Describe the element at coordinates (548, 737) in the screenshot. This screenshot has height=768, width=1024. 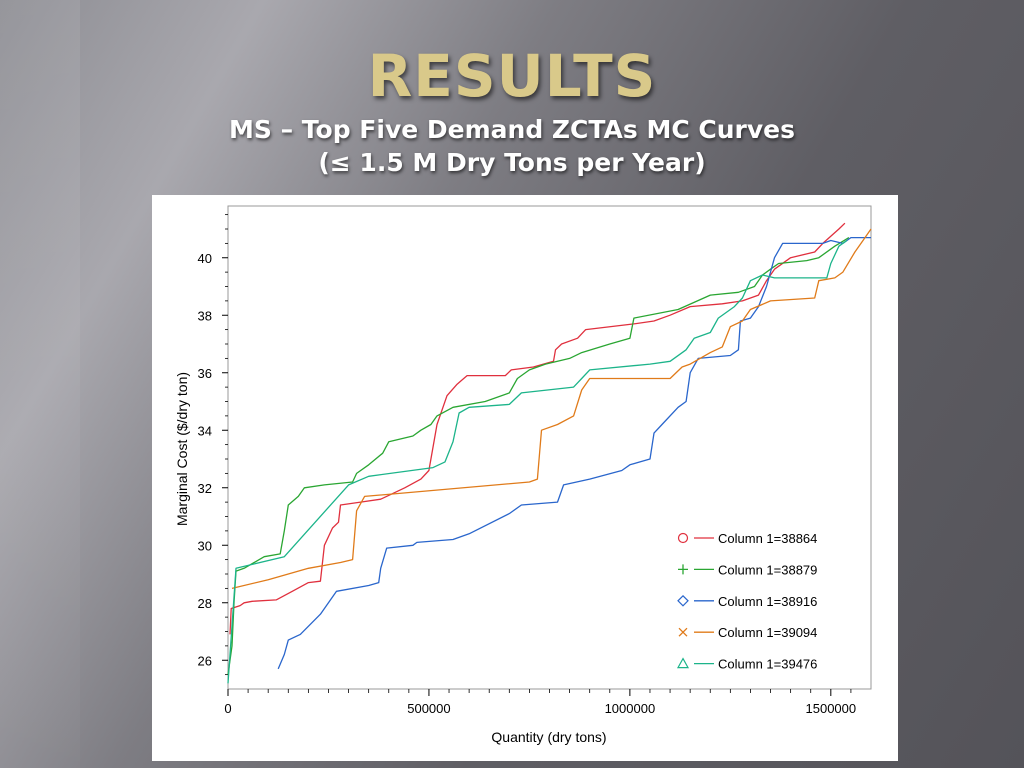
I see `x-axis-label: Quantity (dry tons)` at that location.